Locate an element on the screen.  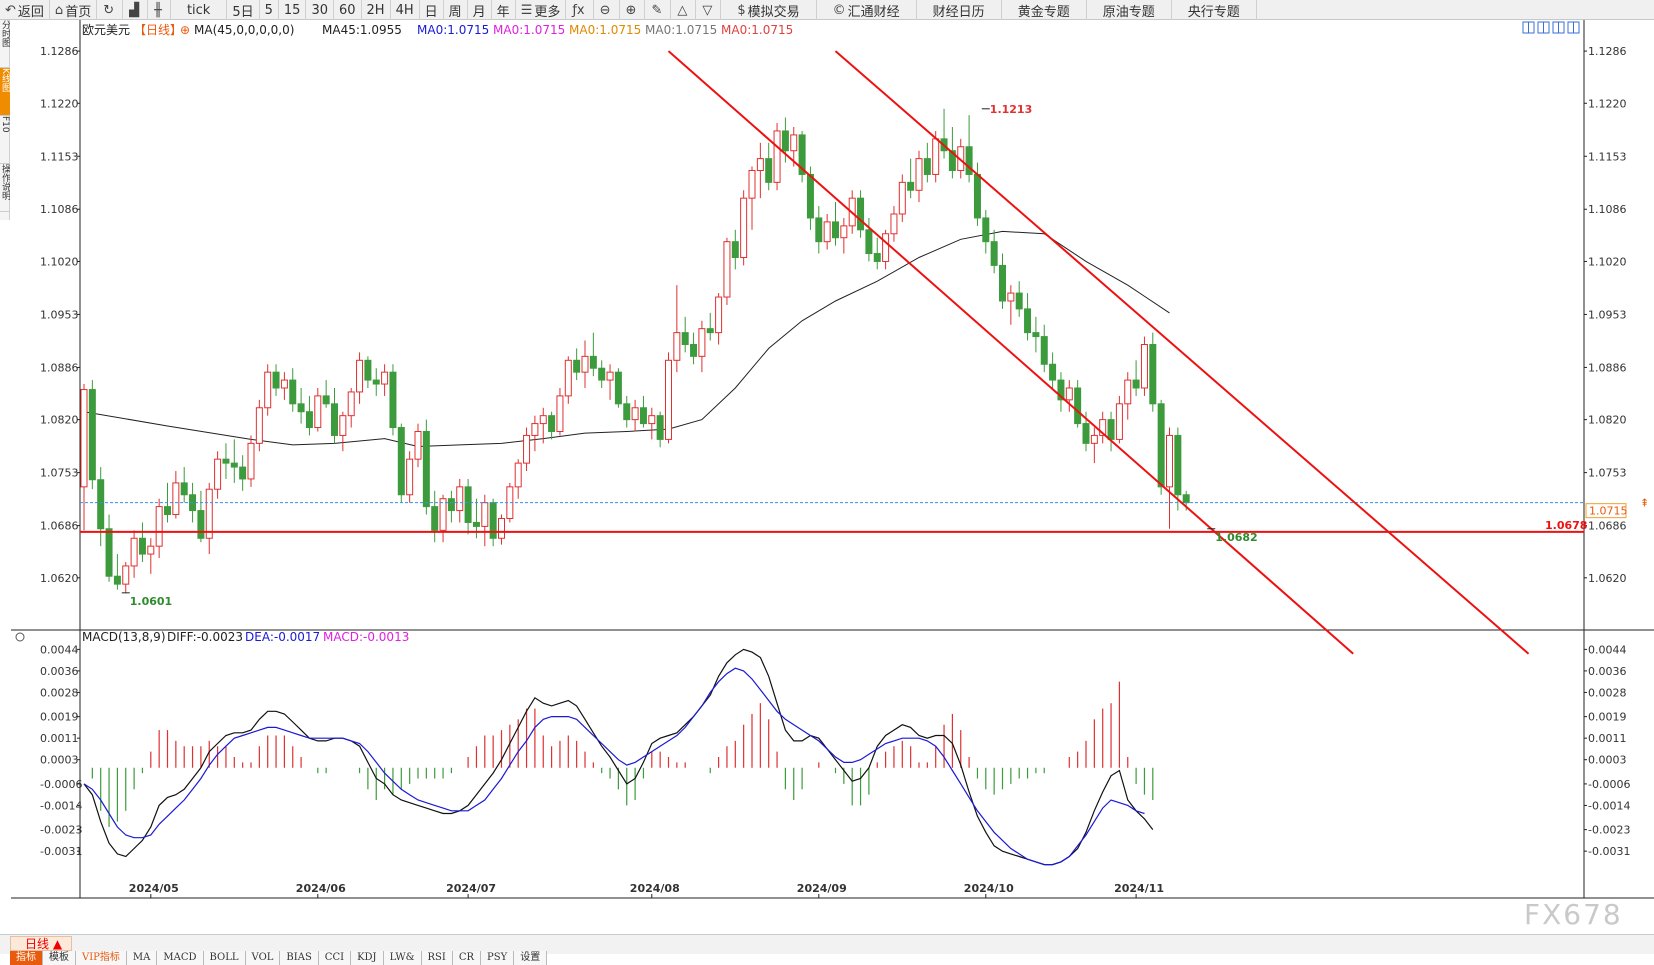
toolbar-button-11: 2H is located at coordinates (376, 10).